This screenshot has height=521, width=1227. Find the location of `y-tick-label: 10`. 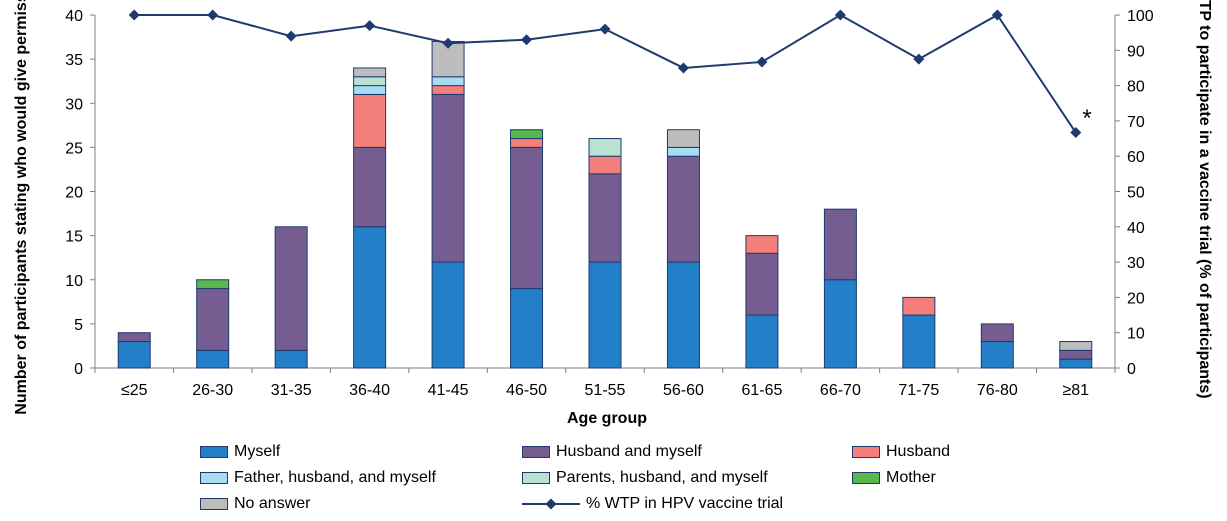

y-tick-label: 10 is located at coordinates (74, 281).